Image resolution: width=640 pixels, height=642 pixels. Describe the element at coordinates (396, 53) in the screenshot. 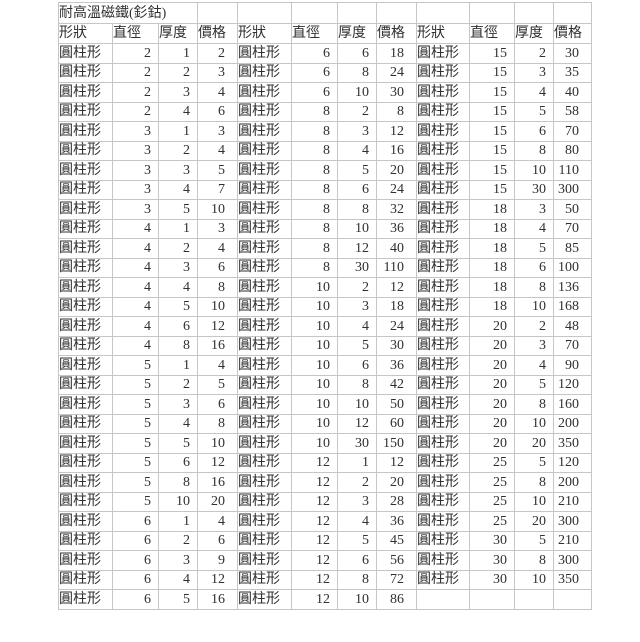

I see `cell-price: 18` at that location.